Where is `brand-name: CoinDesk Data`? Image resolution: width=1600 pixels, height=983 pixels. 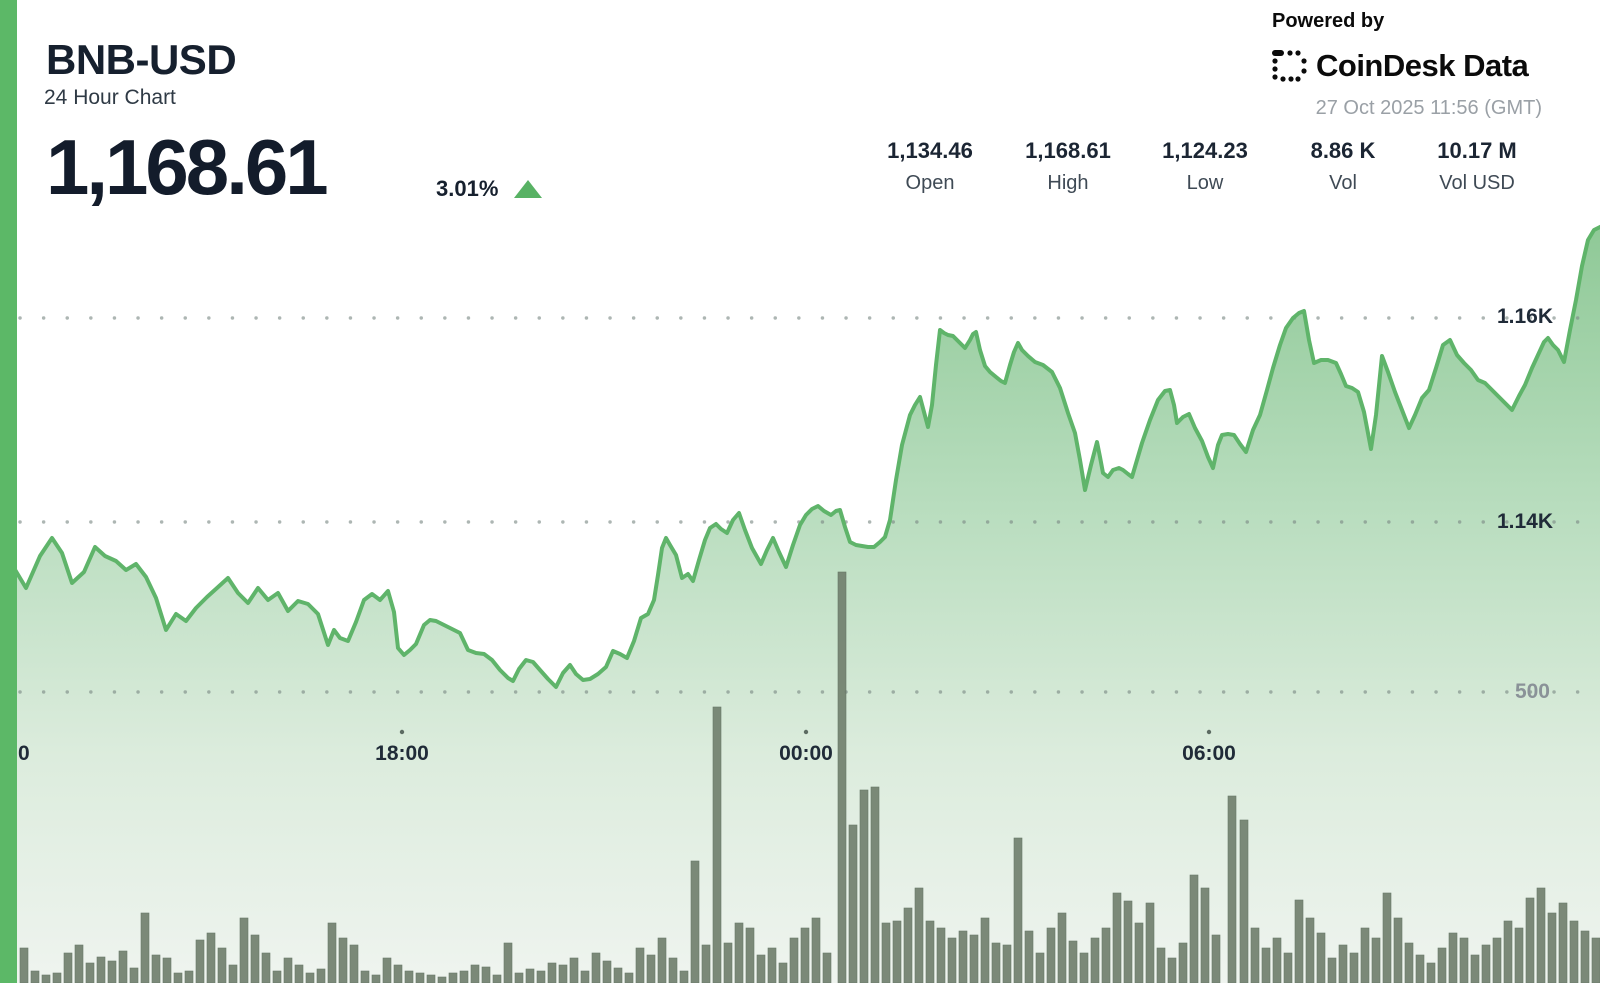 brand-name: CoinDesk Data is located at coordinates (1422, 65).